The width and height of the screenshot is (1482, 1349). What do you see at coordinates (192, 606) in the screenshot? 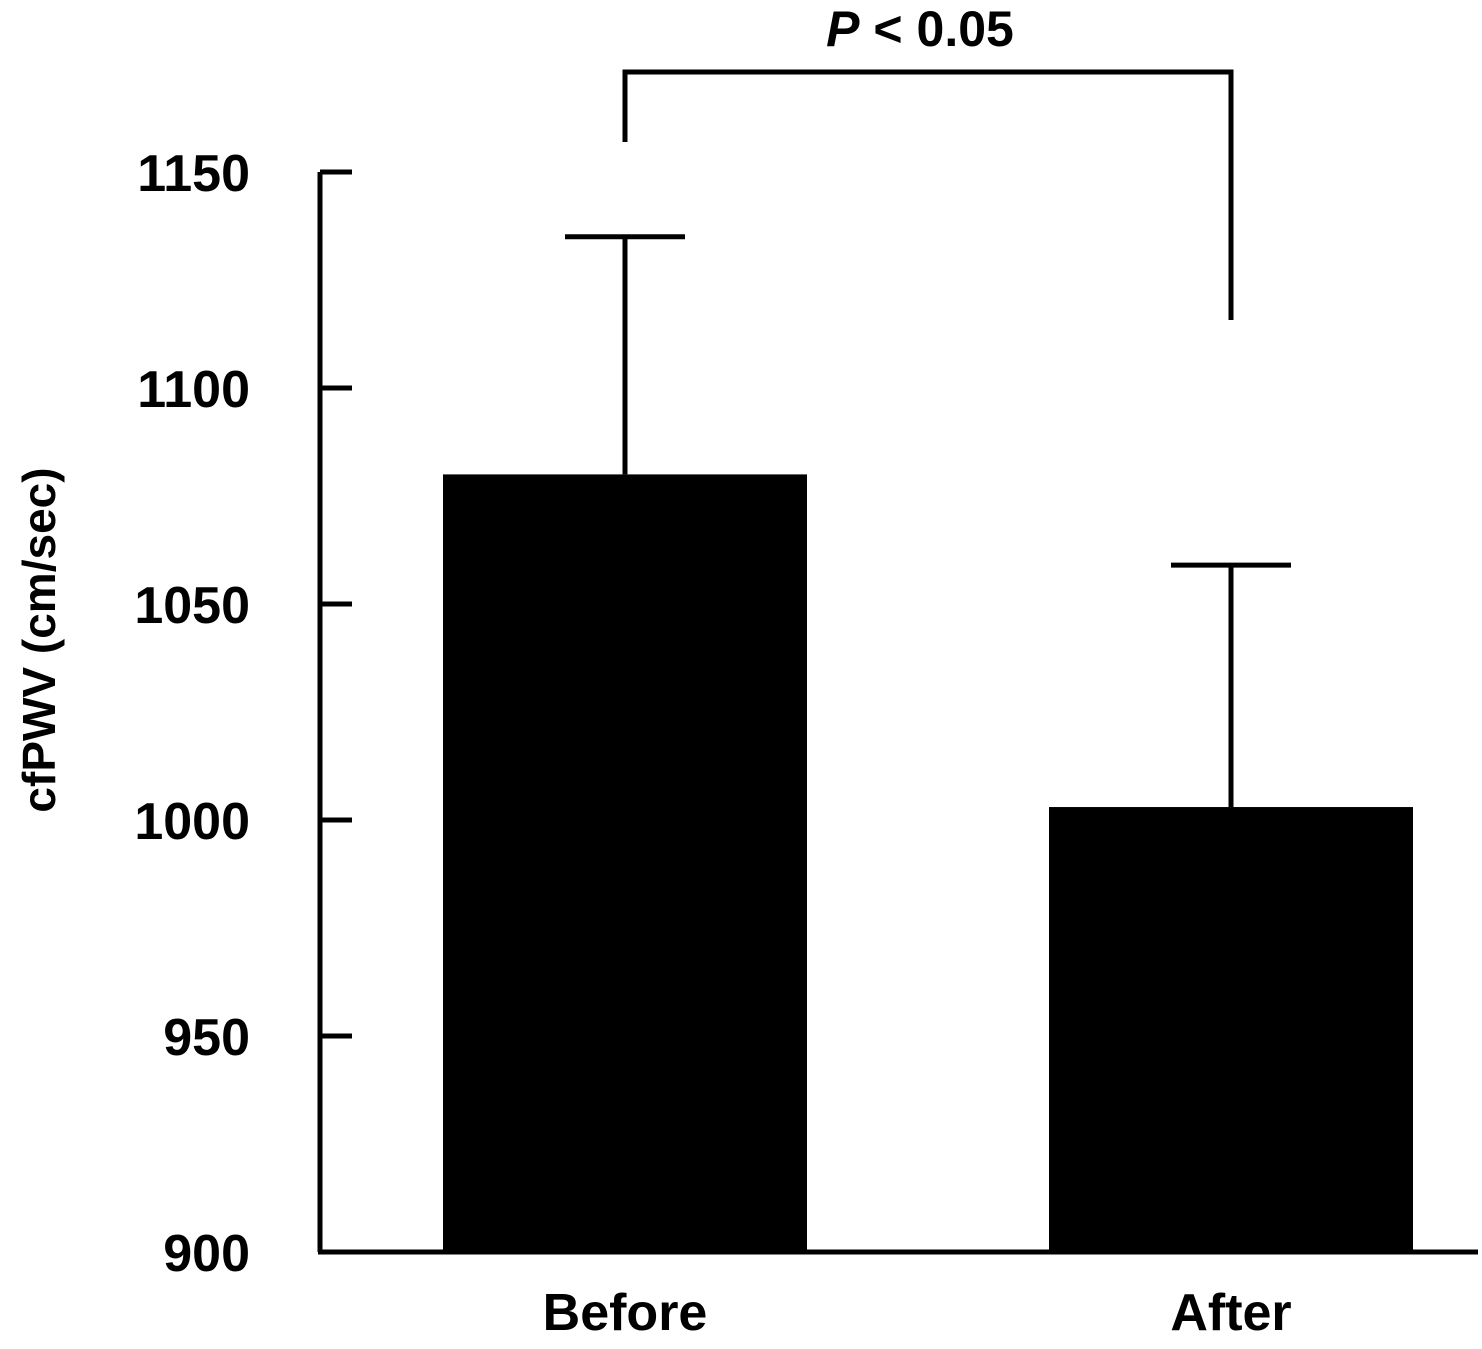
I see `y-tick-label: 1050` at bounding box center [192, 606].